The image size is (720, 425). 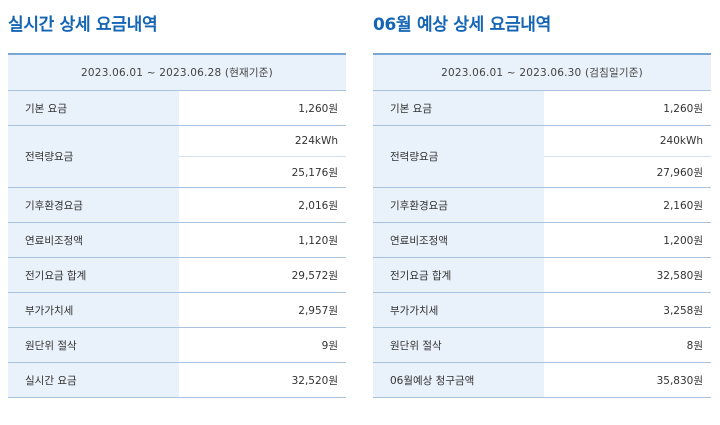 I want to click on table-row: 부가가치세 3,258원, so click(x=542, y=310).